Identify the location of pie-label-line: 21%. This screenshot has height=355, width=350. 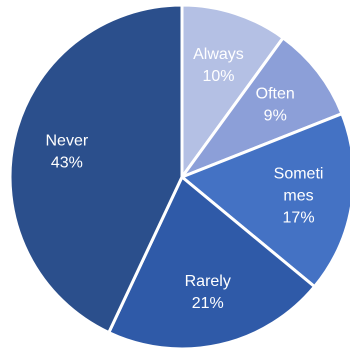
(208, 303).